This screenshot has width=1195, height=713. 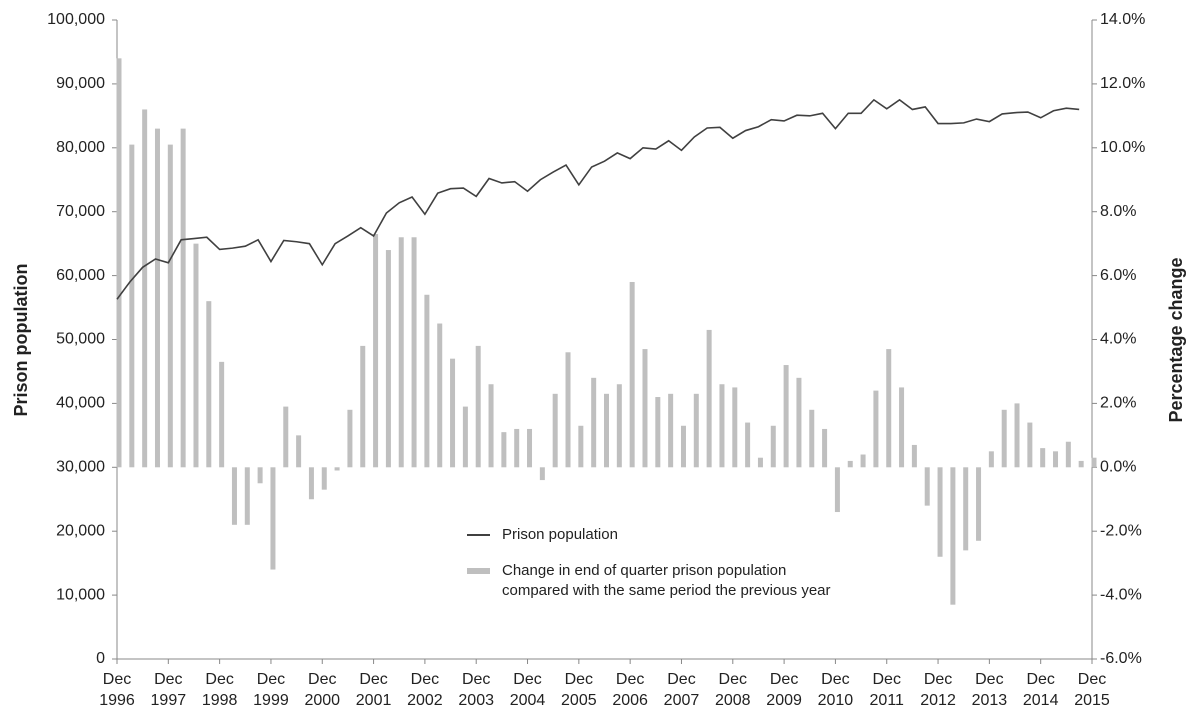 What do you see at coordinates (1040, 690) in the screenshot?
I see `x-tick-label: Dec 2014` at bounding box center [1040, 690].